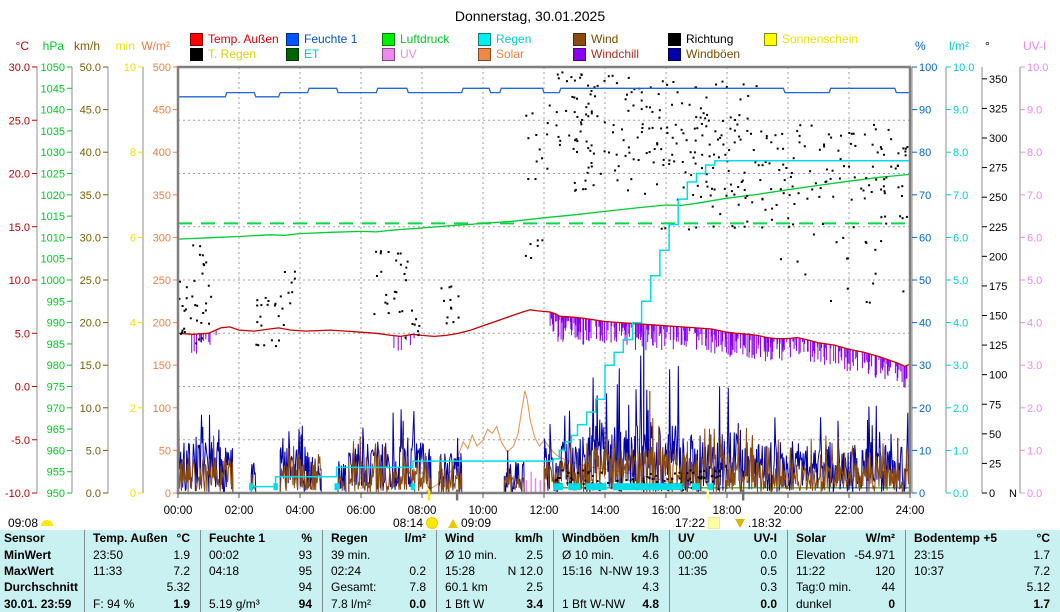 The width and height of the screenshot is (1060, 612). I want to click on series-luftdruck, so click(544, 206).